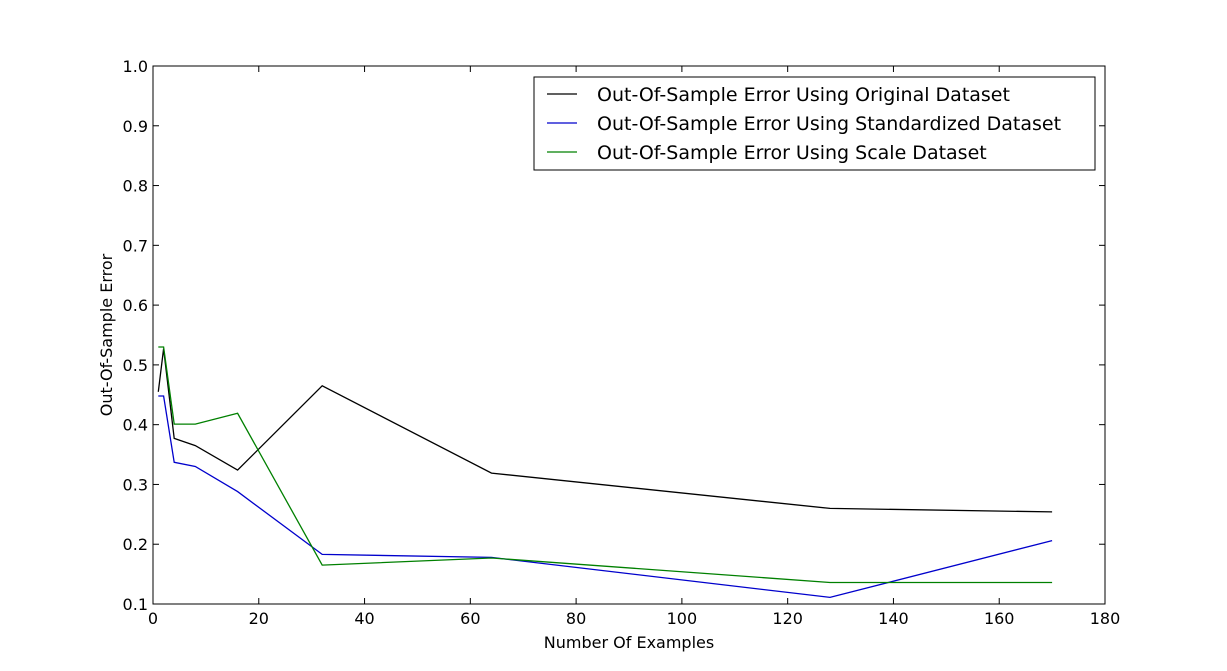 This screenshot has height=671, width=1227. Describe the element at coordinates (135, 604) in the screenshot. I see `y-tick-label: 0.1` at that location.